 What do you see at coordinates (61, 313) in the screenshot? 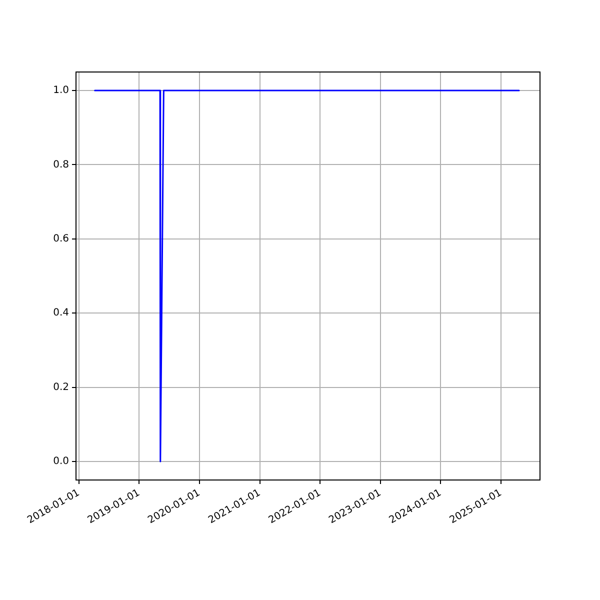
I see `y-tick-label: 0.4` at bounding box center [61, 313].